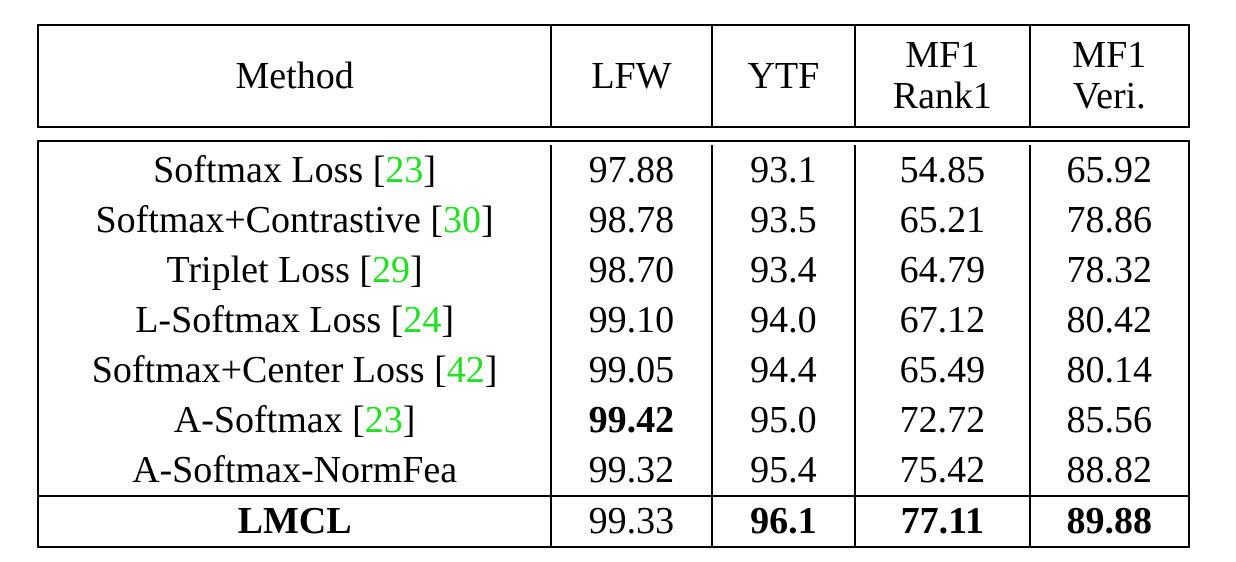 The width and height of the screenshot is (1236, 562). Describe the element at coordinates (294, 220) in the screenshot. I see `method-cell: Softmax+Contrastive [30]` at that location.